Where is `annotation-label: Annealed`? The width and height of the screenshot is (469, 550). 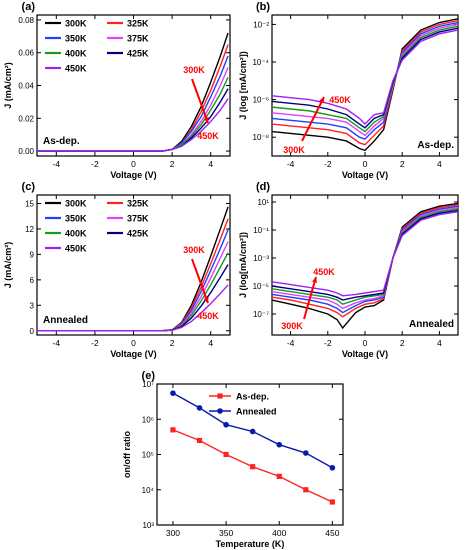
annotation-label: Annealed is located at coordinates (65, 320).